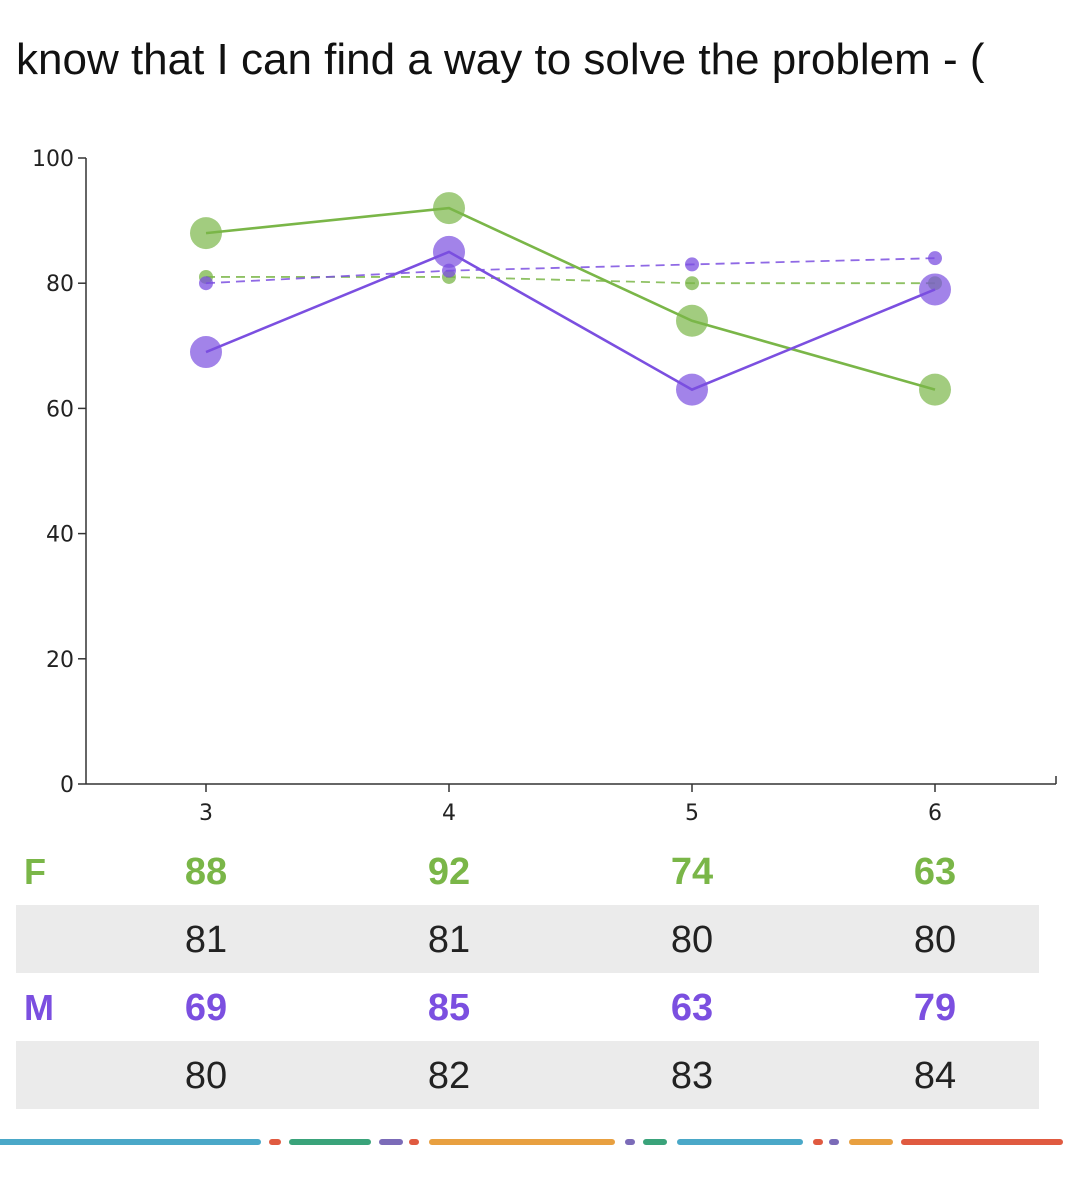 This screenshot has width=1071, height=1200. Describe the element at coordinates (692, 813) in the screenshot. I see `x-tick-label-5: 5` at that location.